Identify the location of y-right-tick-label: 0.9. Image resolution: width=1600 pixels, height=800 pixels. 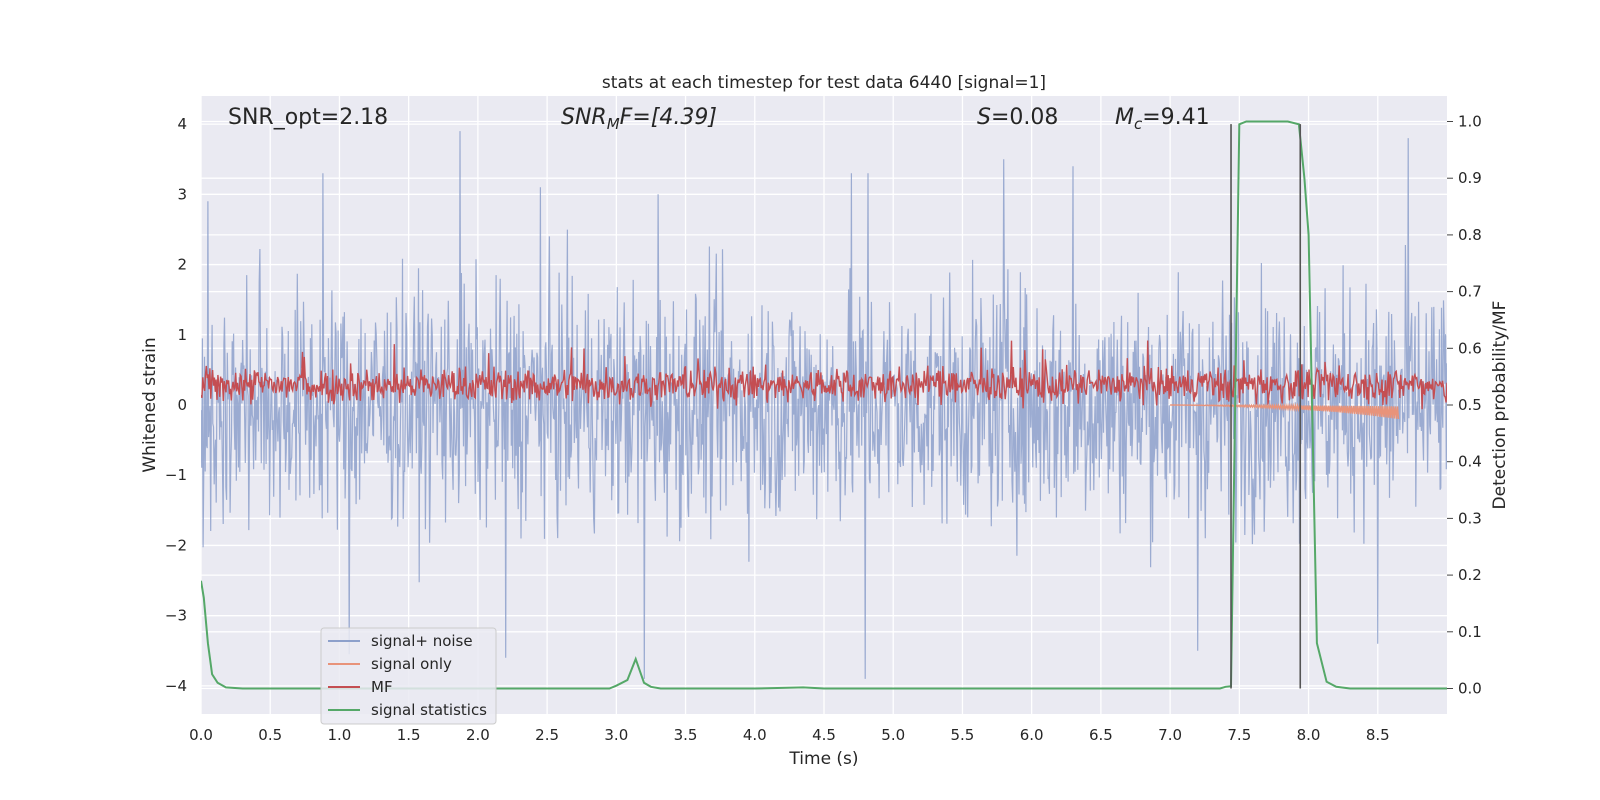
(1470, 178).